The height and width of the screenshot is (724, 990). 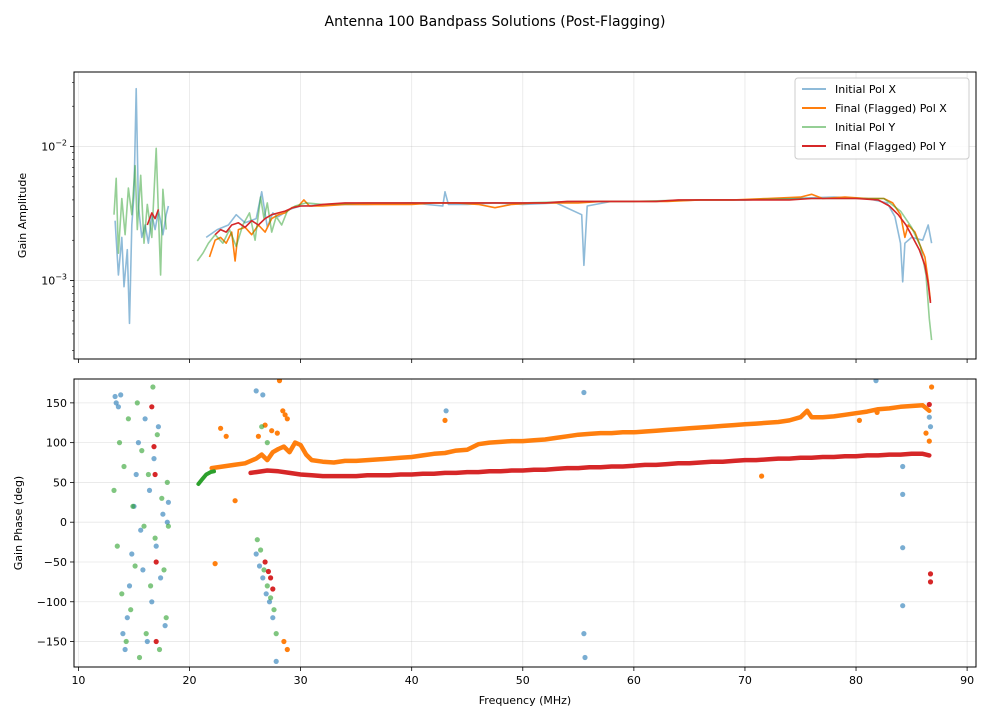 What do you see at coordinates (301, 680) in the screenshot?
I see `phase-xtick-label-30: 30` at bounding box center [301, 680].